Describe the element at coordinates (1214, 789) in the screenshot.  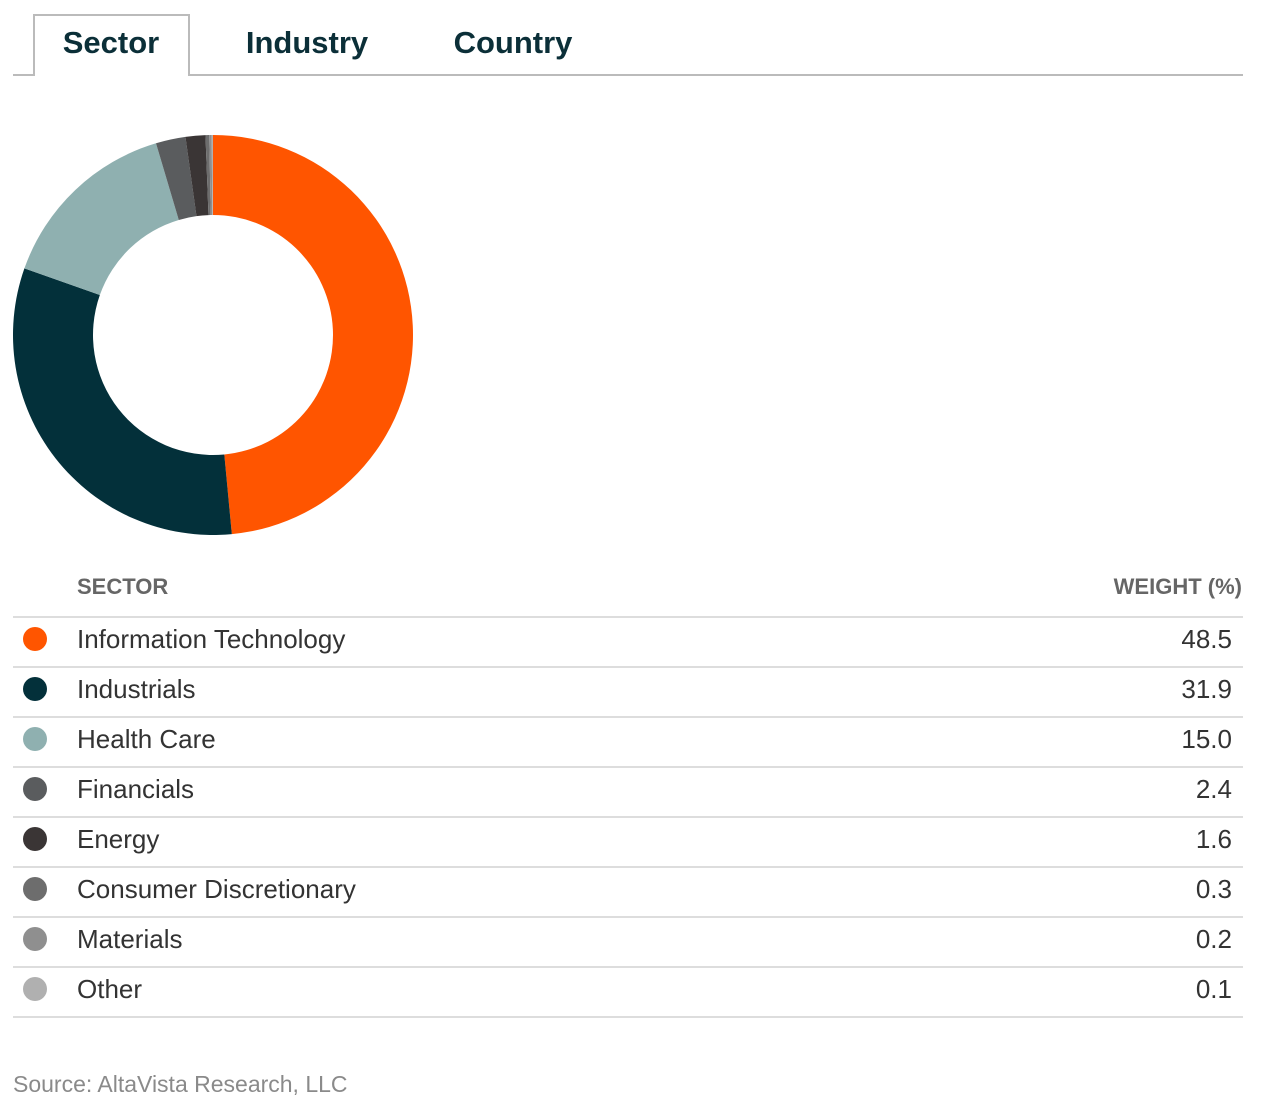
I see `row-value: 2.4` at that location.